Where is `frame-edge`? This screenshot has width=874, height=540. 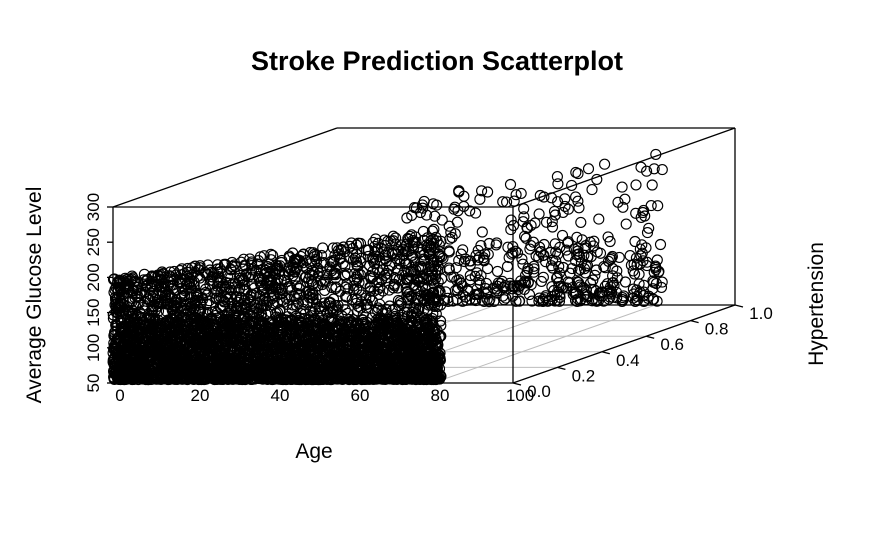
frame-edge is located at coordinates (624, 167).